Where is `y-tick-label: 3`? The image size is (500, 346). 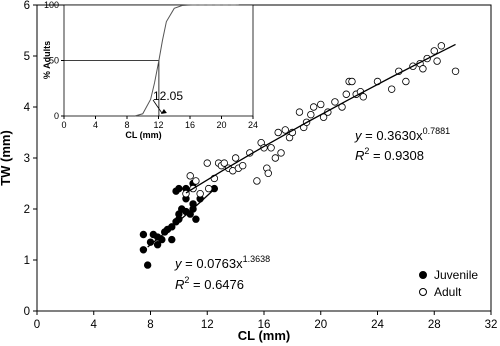 y-tick-label: 3 is located at coordinates (27, 159).